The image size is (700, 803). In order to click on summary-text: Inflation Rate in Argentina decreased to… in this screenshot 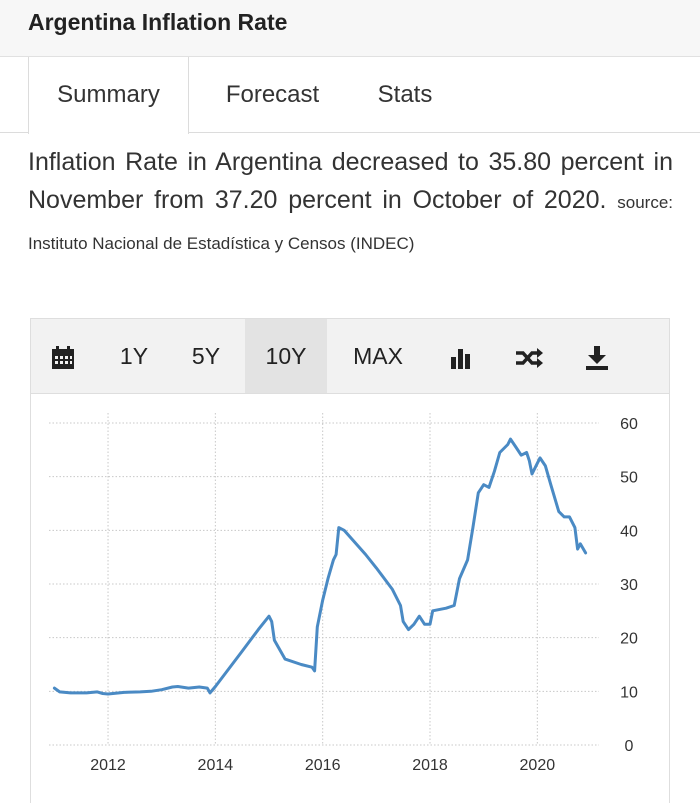, I will do `click(350, 181)`.